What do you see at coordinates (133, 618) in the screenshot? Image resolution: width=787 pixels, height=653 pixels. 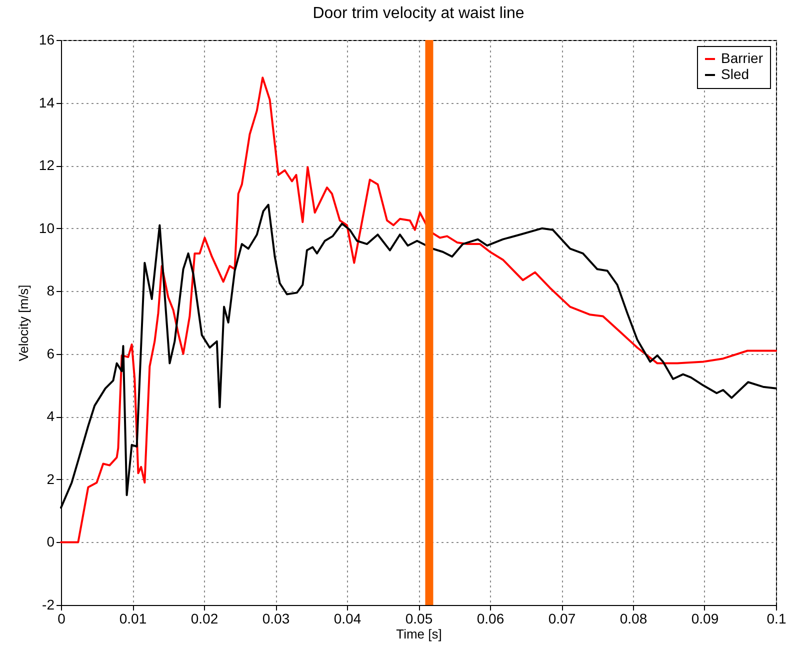 I see `x-tick-label: 0.01` at bounding box center [133, 618].